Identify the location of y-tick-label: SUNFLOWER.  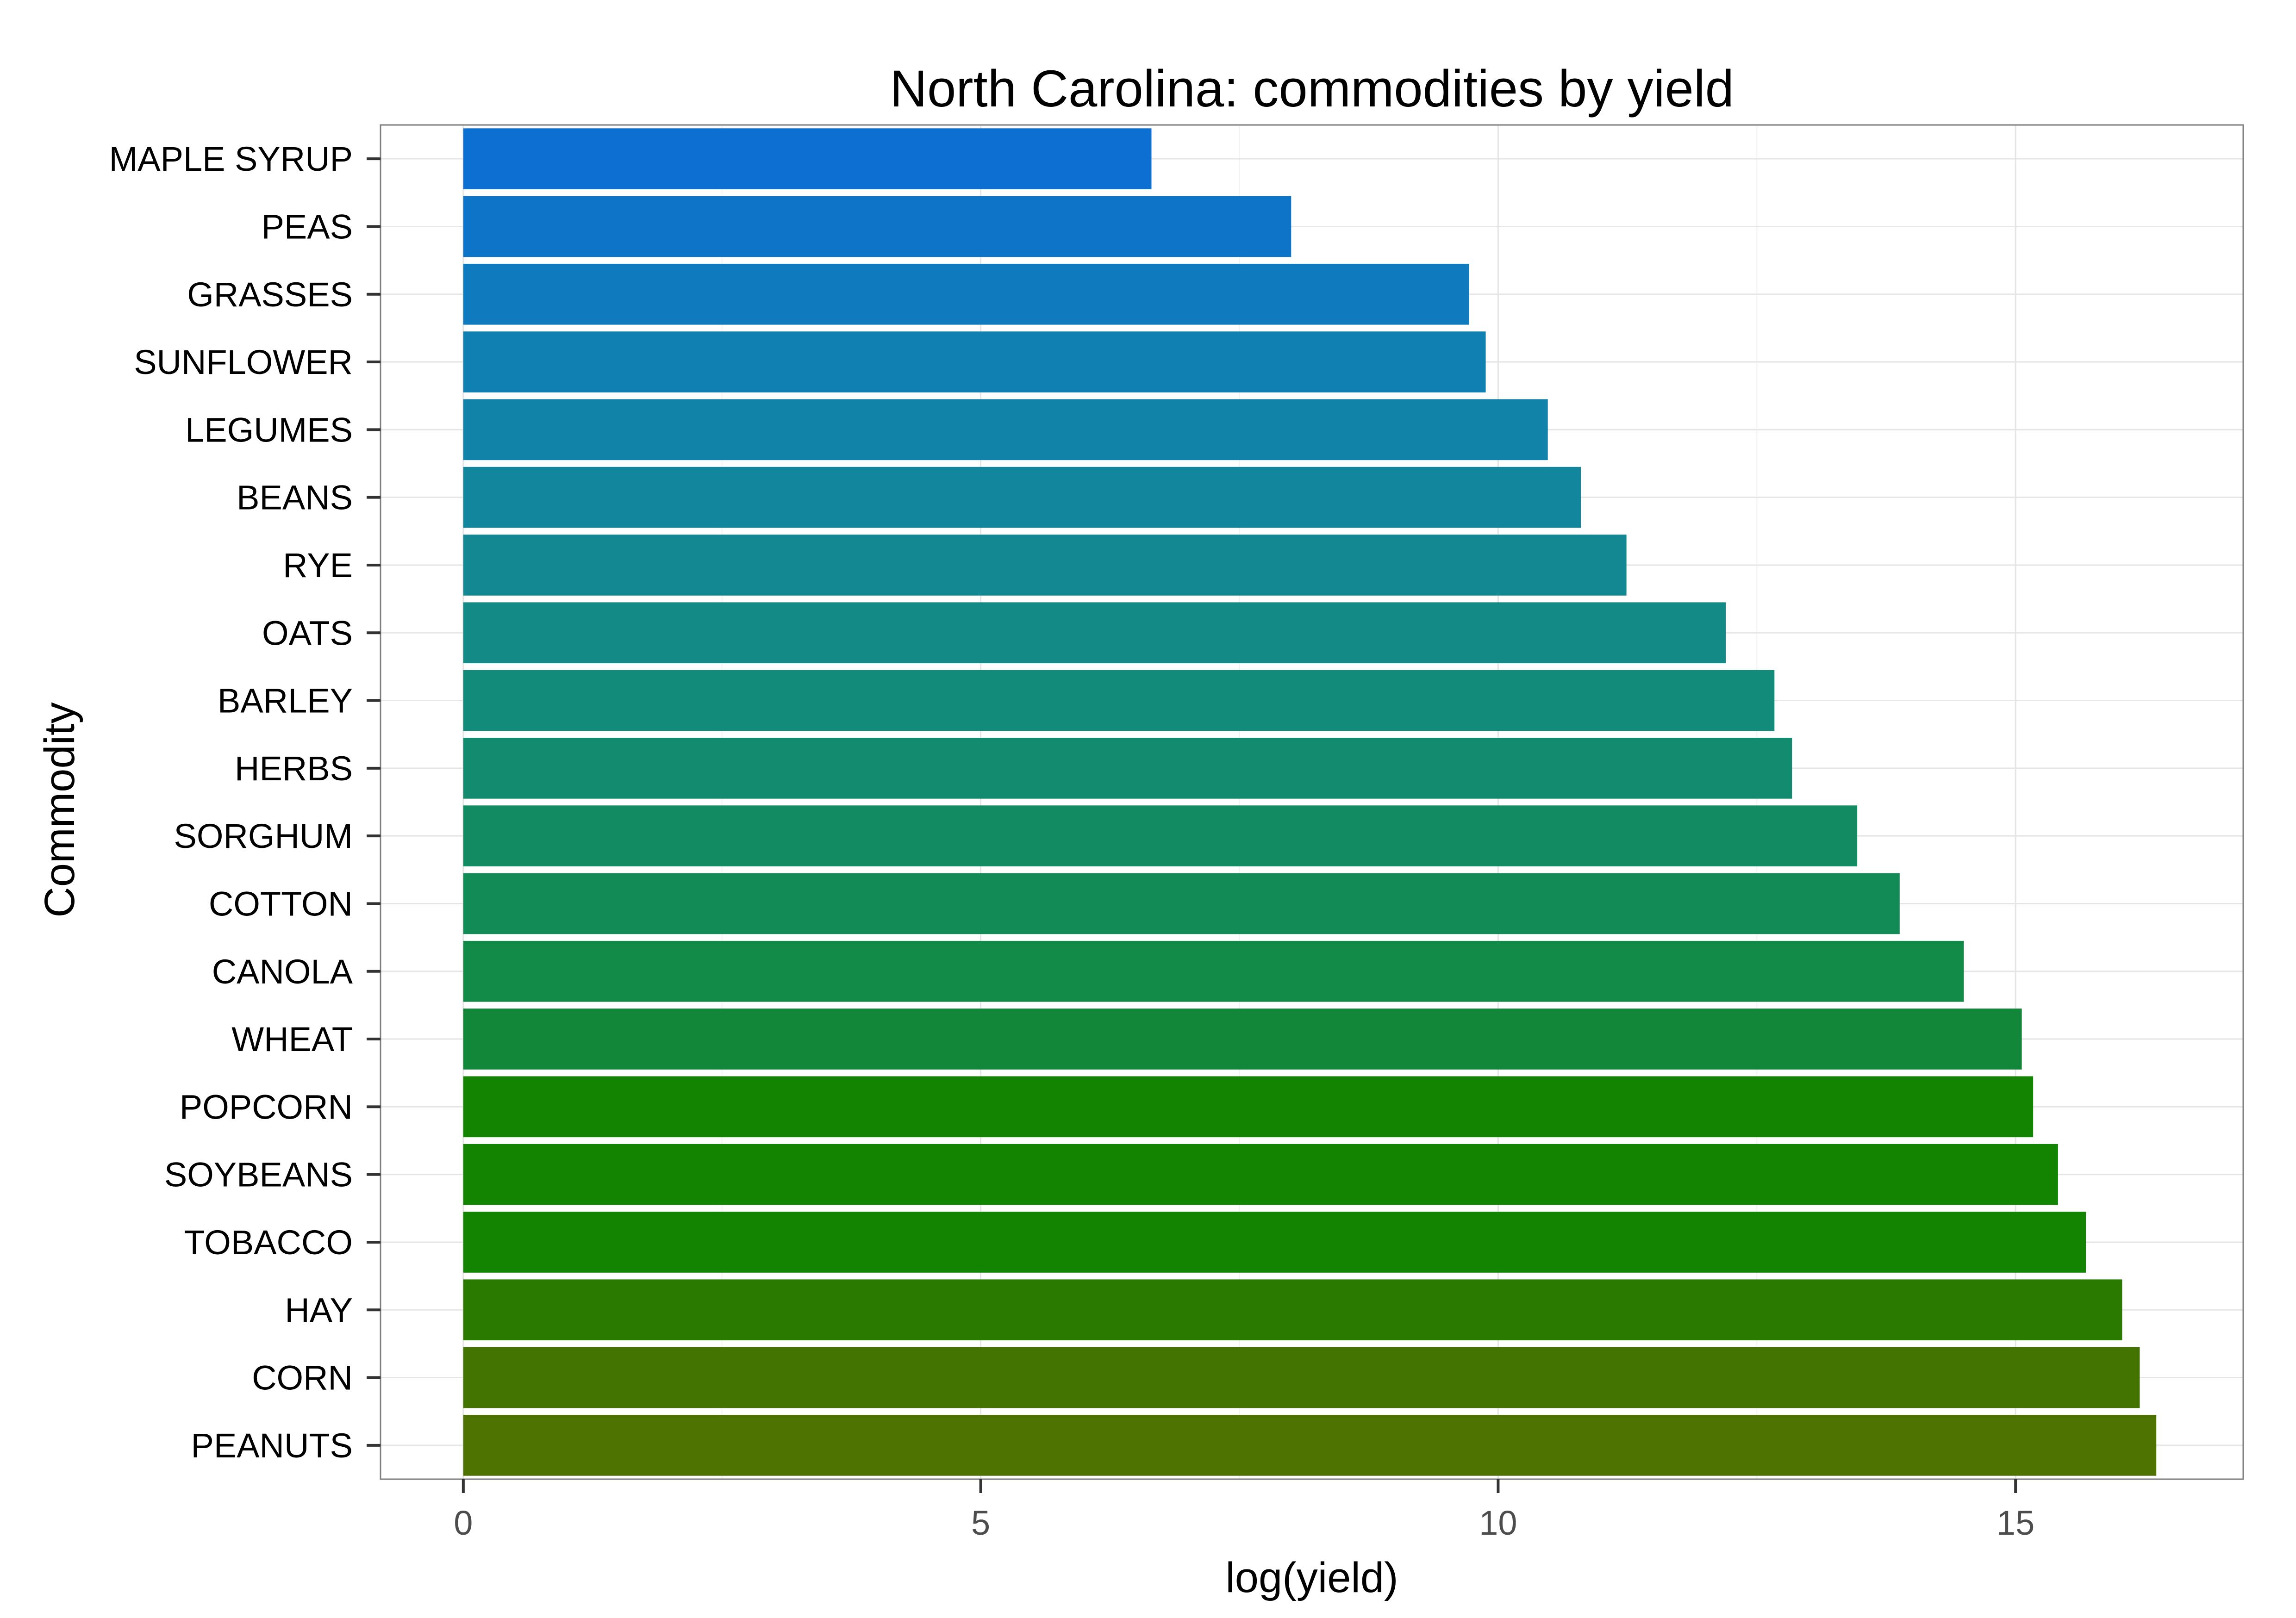
(243, 362).